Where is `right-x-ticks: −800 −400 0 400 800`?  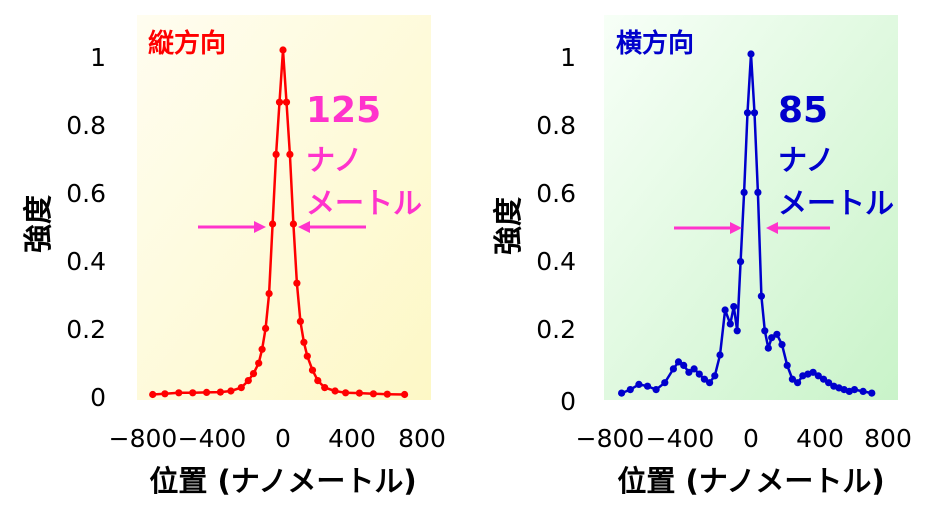
right-x-ticks: −800 −400 0 400 800 is located at coordinates (744, 438).